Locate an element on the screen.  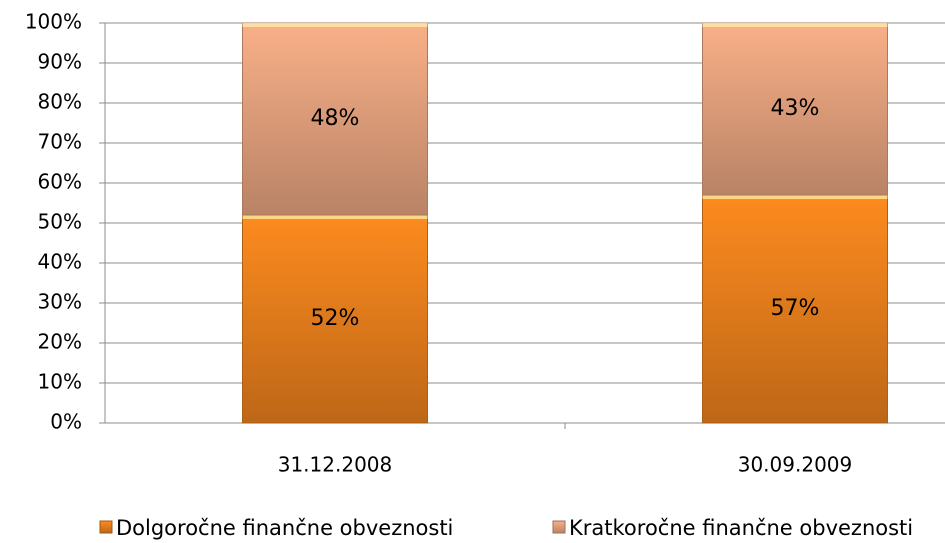
x-tick-label: 31.12.2008 is located at coordinates (335, 465).